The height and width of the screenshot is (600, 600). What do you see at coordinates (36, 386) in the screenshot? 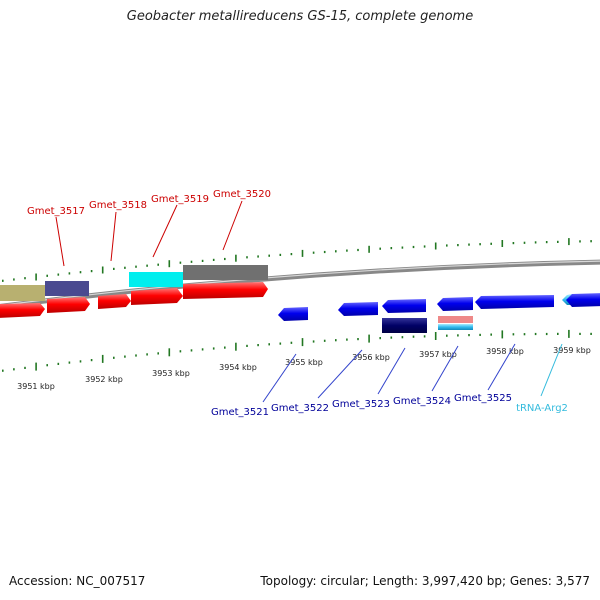
I see `scale-label: 3951 kbp` at bounding box center [36, 386].